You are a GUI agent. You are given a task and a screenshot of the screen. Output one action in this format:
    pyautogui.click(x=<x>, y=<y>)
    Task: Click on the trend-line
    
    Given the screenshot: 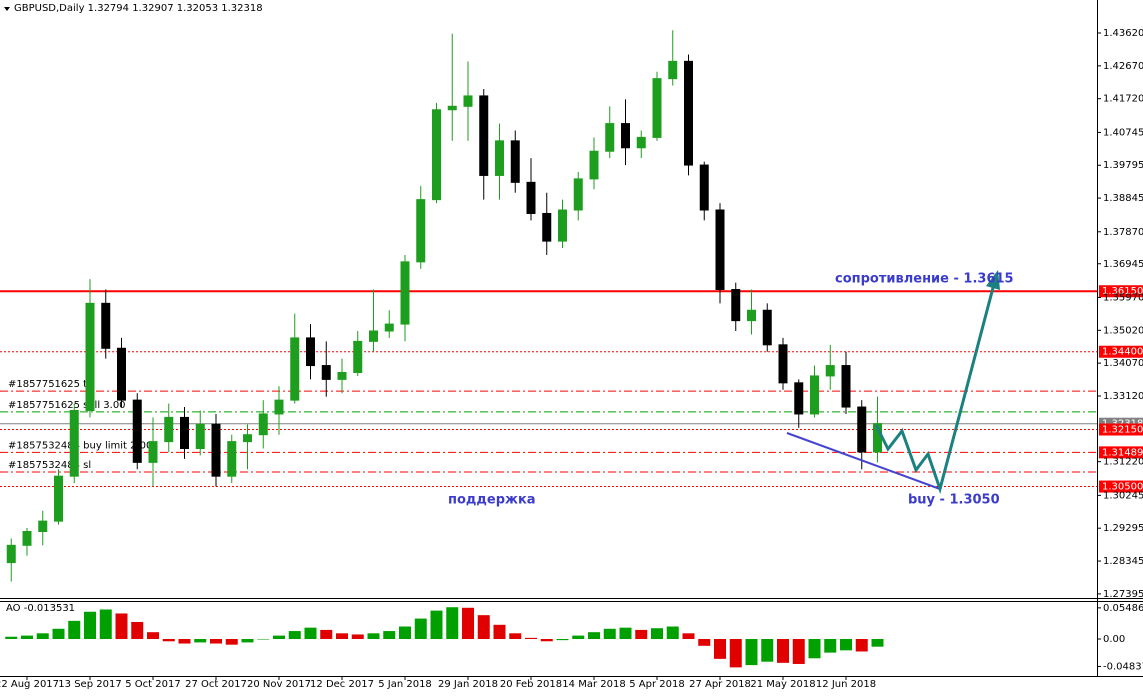 What is the action you would take?
    pyautogui.click(x=863, y=461)
    